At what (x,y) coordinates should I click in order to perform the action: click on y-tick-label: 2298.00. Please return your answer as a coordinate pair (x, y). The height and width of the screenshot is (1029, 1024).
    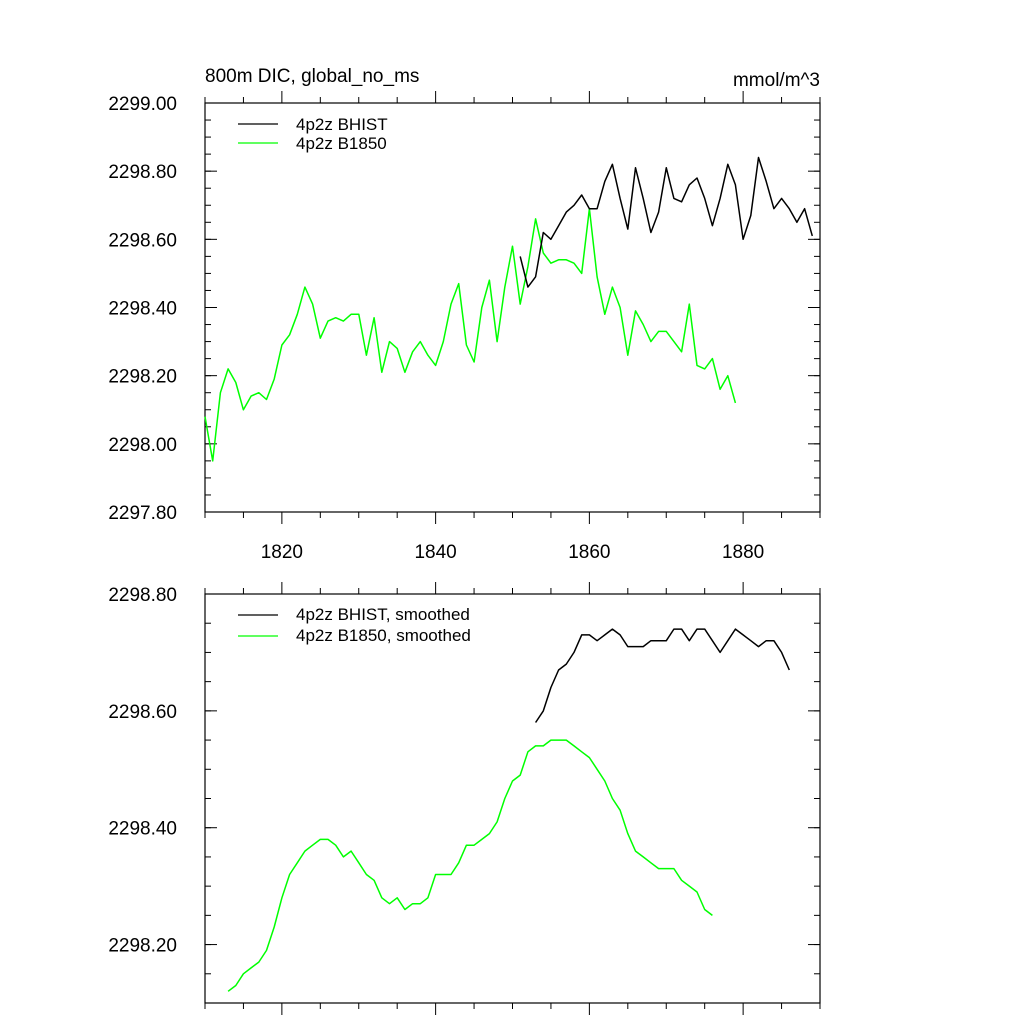
    Looking at the image, I should click on (142, 445).